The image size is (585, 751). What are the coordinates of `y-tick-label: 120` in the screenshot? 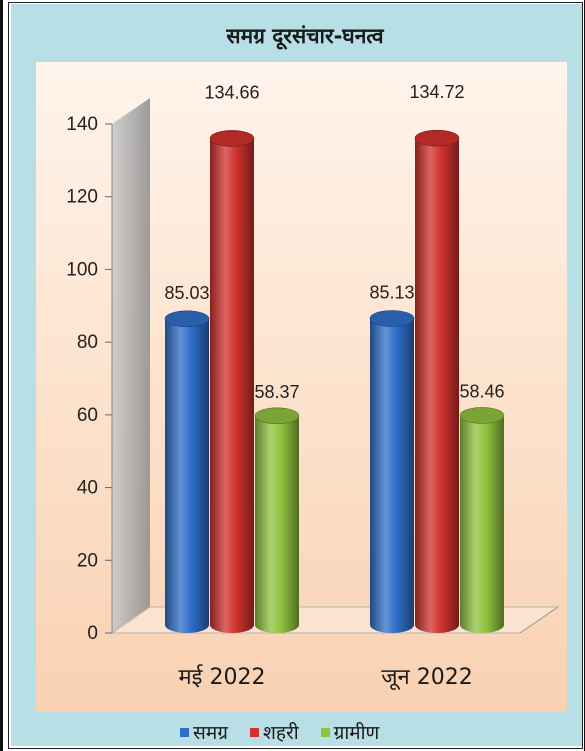 It's located at (82, 197).